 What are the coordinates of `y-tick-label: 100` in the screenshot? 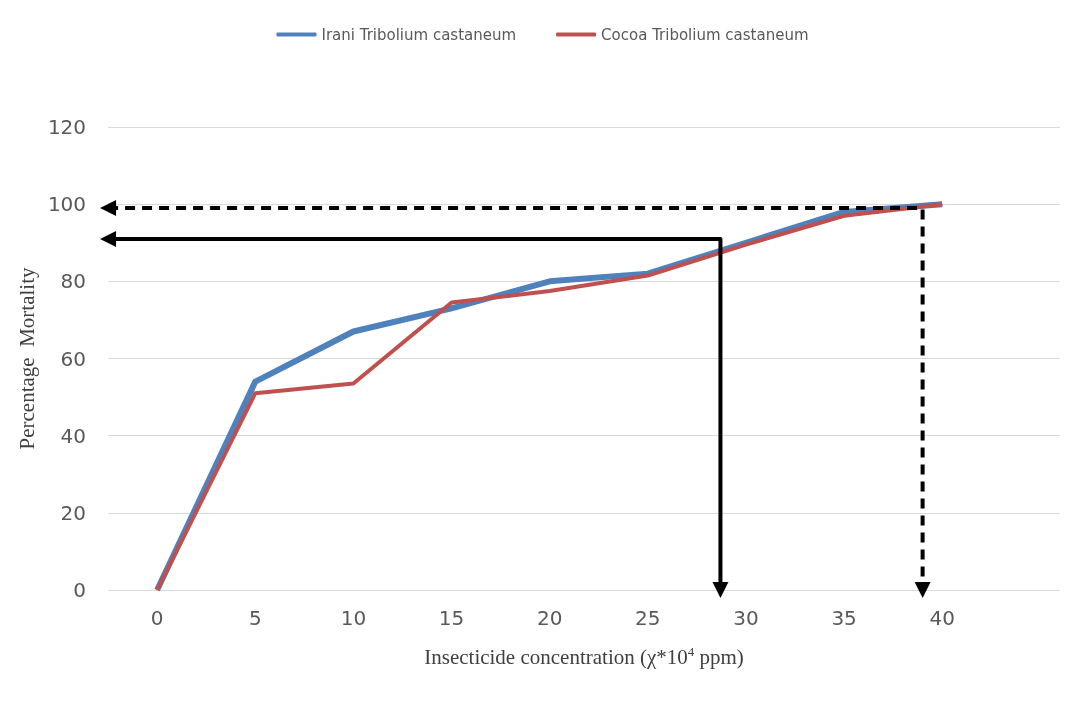 It's located at (67, 204).